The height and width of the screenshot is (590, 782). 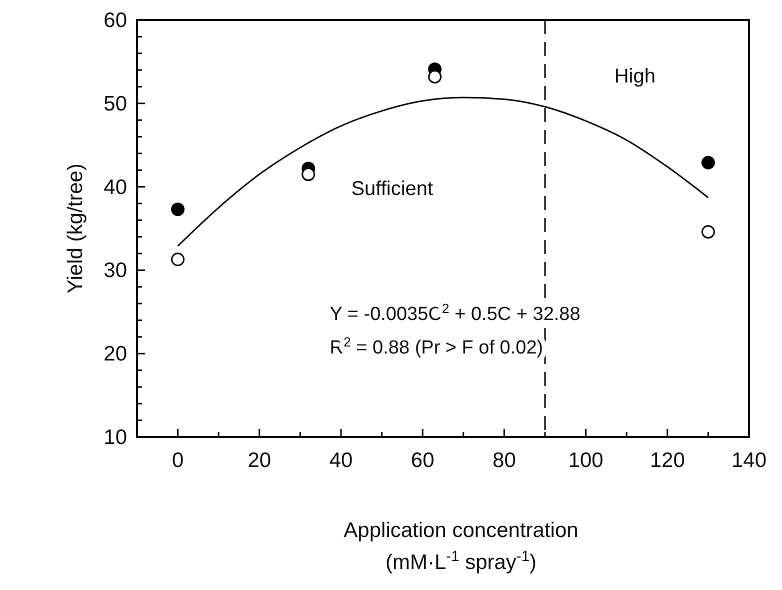 I want to click on y-tick-label: 50, so click(x=115, y=104).